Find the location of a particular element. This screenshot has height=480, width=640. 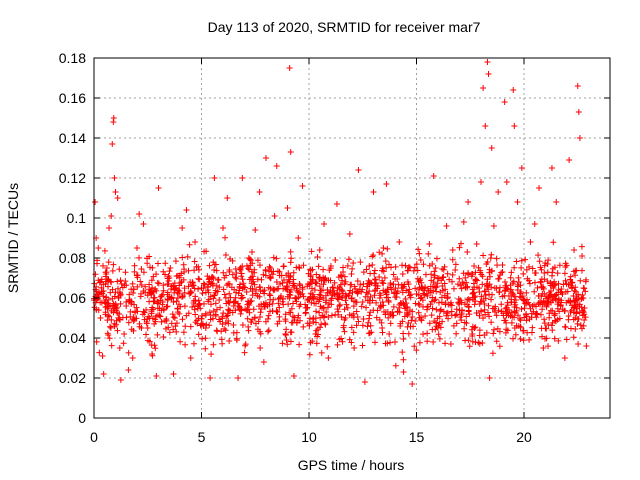

y-tick-label: 0.08 is located at coordinates (72, 258).